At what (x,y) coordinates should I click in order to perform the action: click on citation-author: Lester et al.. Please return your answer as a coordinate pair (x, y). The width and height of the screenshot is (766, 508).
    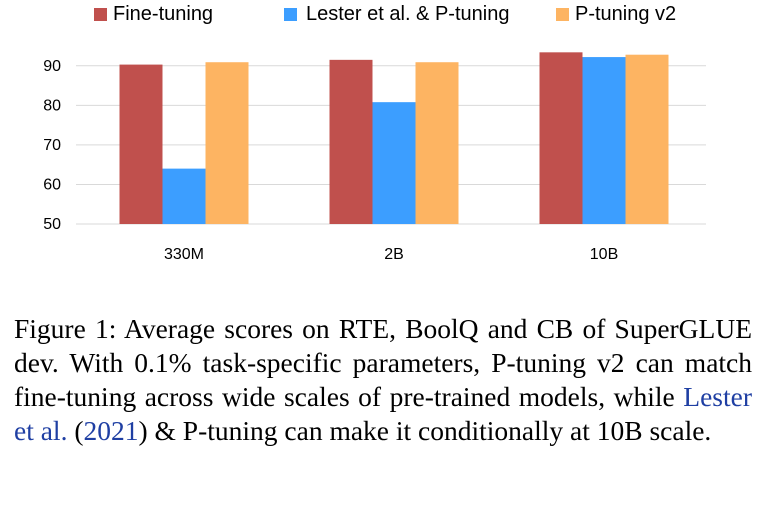
    Looking at the image, I should click on (383, 413).